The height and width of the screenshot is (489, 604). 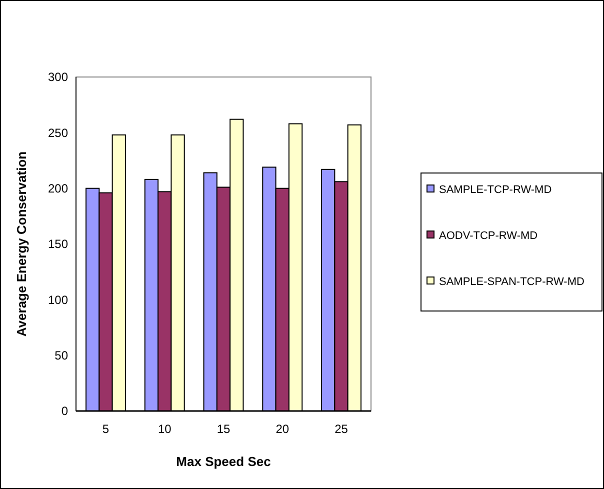 I want to click on y-tick-label: 300, so click(x=58, y=77).